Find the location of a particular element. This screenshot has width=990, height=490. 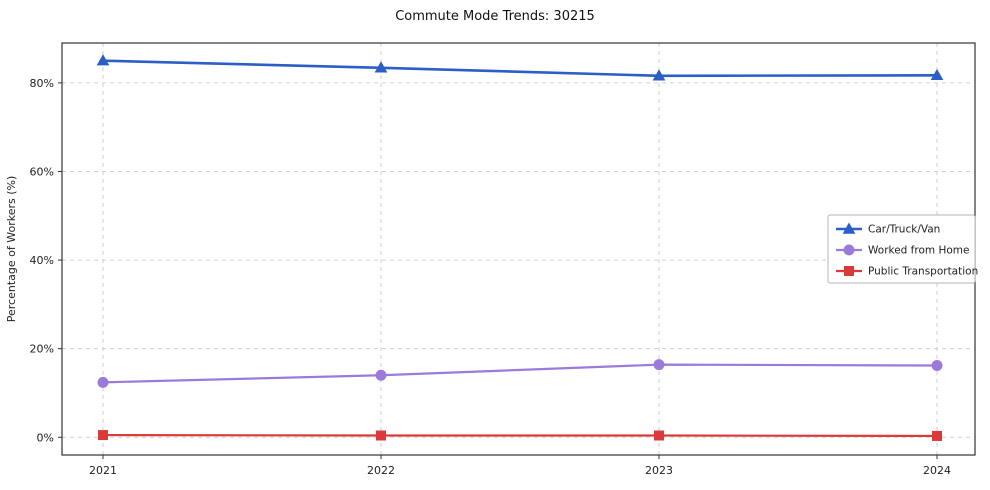

chart-title: Commute Mode Trends: 30215 is located at coordinates (495, 16).